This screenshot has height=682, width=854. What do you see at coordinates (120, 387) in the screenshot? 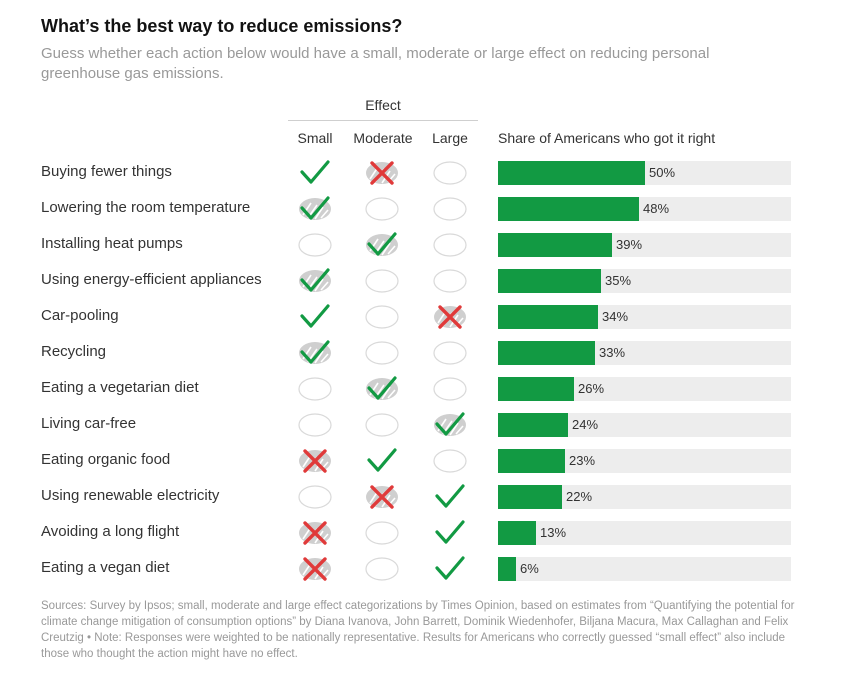
I see `row-label: Eating a vegetarian diet` at bounding box center [120, 387].